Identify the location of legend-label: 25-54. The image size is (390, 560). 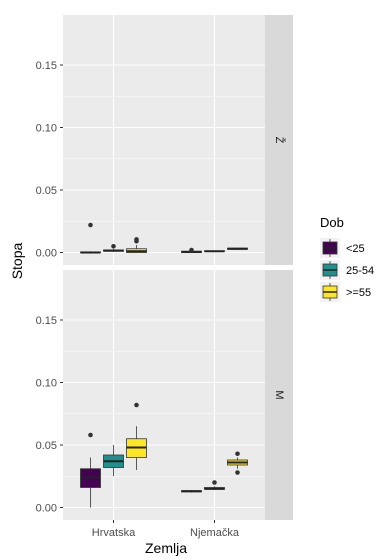
(360, 271).